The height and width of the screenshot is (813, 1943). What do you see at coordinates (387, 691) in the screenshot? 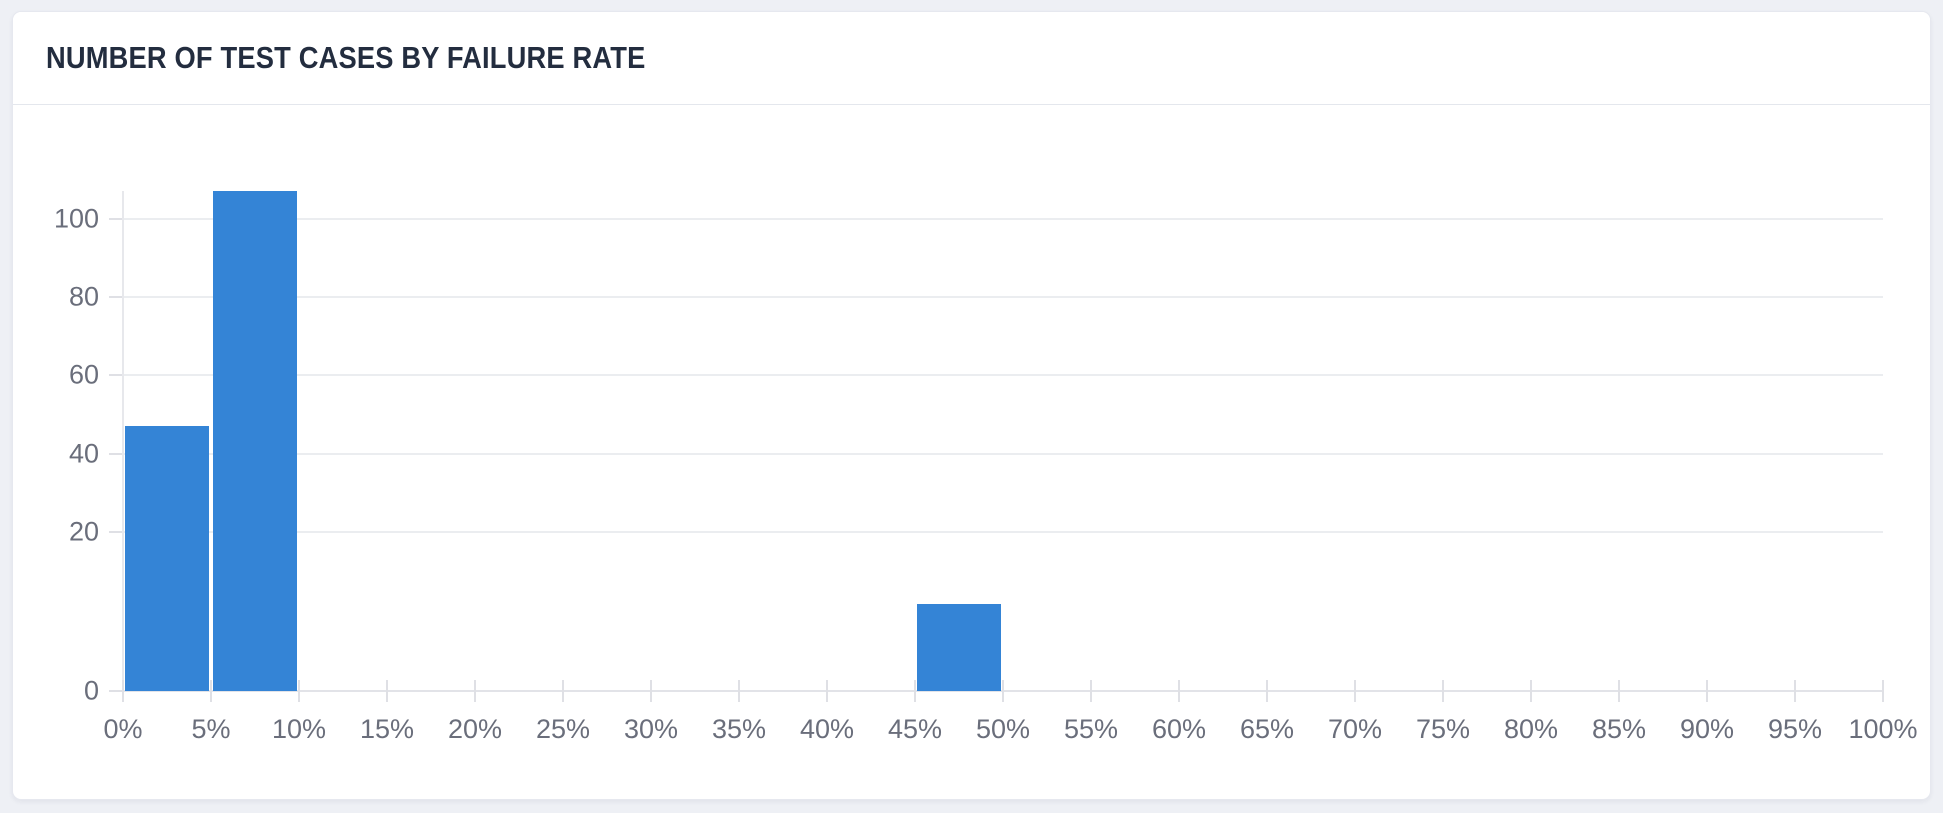
I see `x-tick-15%` at bounding box center [387, 691].